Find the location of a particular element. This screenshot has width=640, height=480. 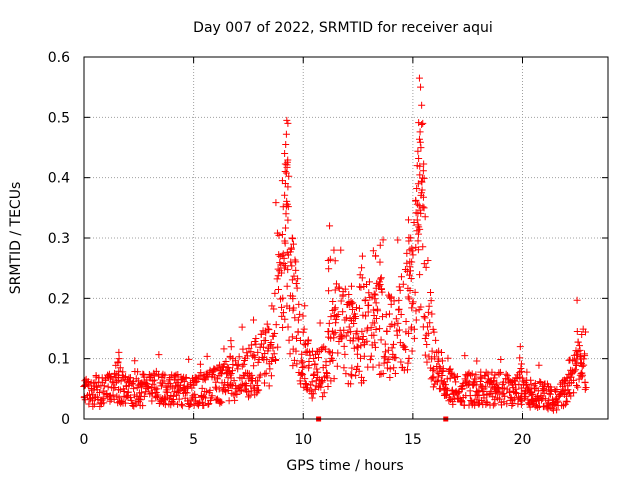

y-tick-label: 0 is located at coordinates (65, 420).